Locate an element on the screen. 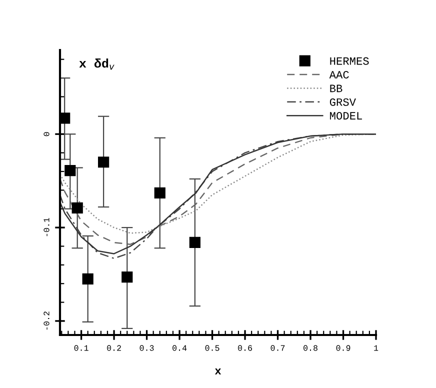 The height and width of the screenshot is (388, 436). x-tick-label: 0.1 is located at coordinates (81, 348).